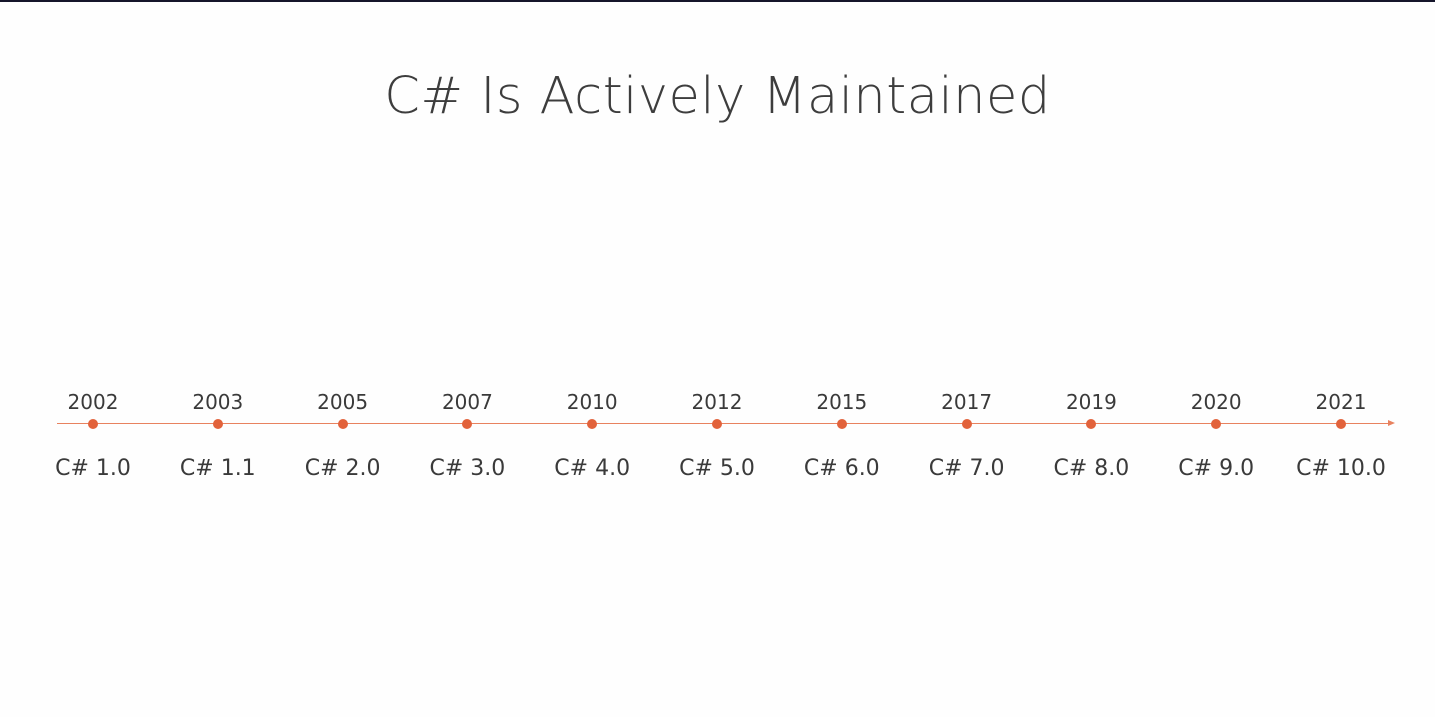 The width and height of the screenshot is (1435, 717). I want to click on milestone-version: C# 4.0, so click(592, 468).